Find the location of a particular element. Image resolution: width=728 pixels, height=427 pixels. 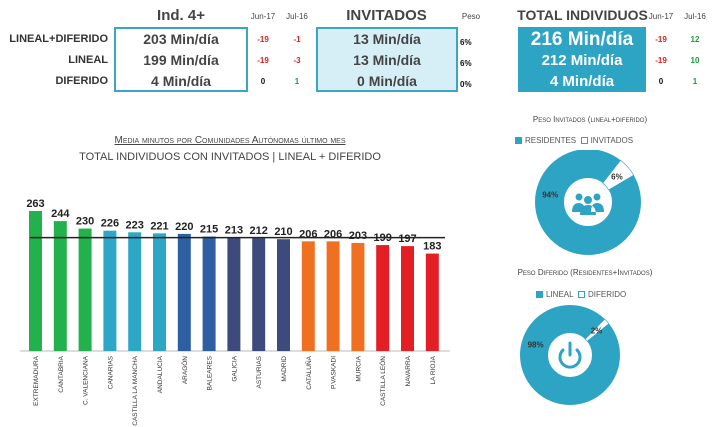

legend-label: INVITADOS is located at coordinates (612, 140).